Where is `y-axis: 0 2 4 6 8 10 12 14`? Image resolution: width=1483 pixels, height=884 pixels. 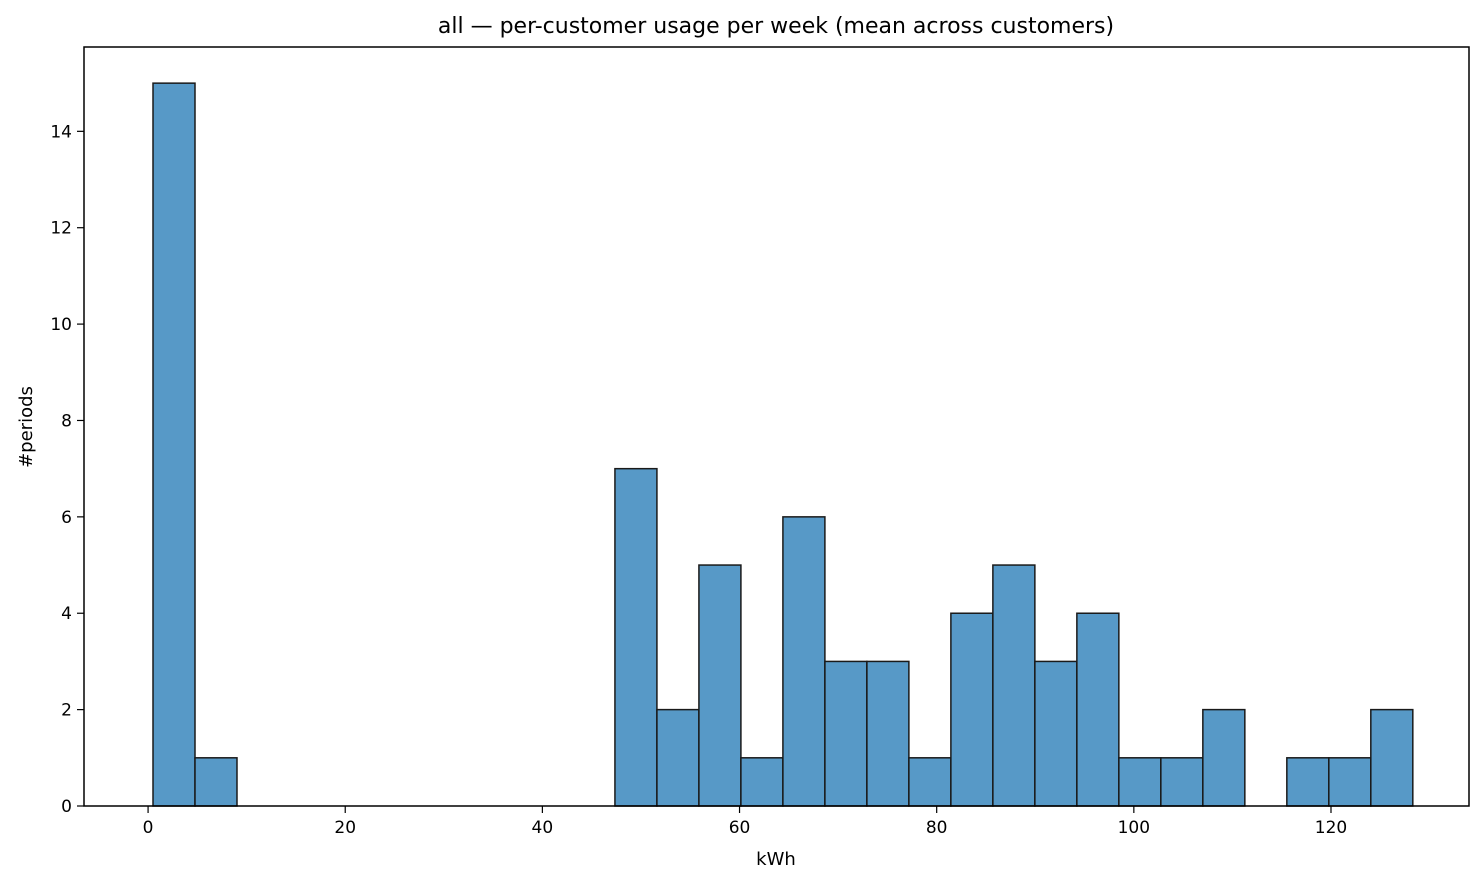 y-axis: 0 2 4 6 8 10 12 14 is located at coordinates (67, 469).